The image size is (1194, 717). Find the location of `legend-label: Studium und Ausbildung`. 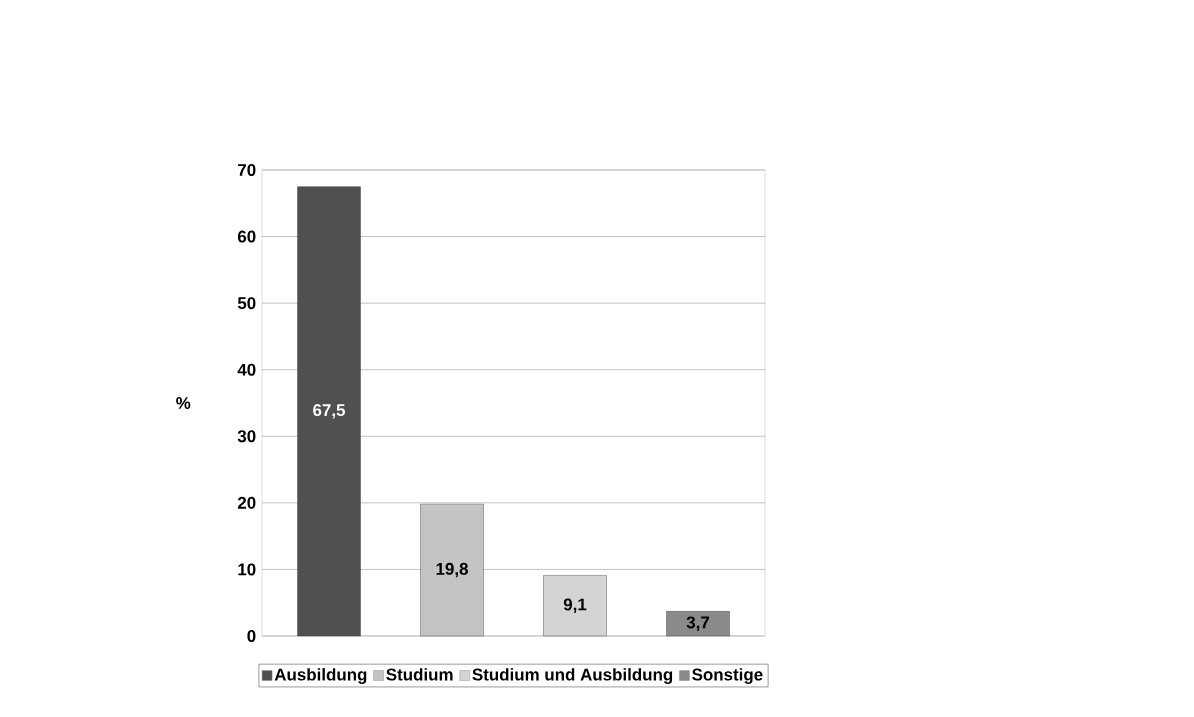

legend-label: Studium und Ausbildung is located at coordinates (572, 676).